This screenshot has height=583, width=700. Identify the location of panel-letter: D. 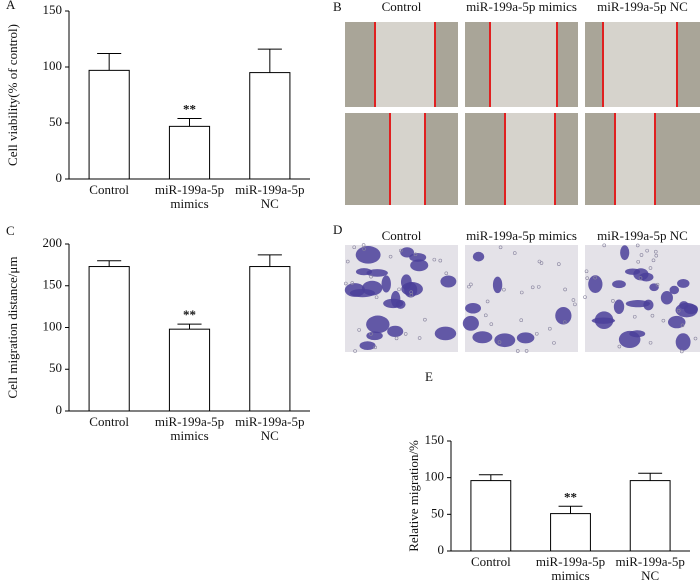
(337, 229).